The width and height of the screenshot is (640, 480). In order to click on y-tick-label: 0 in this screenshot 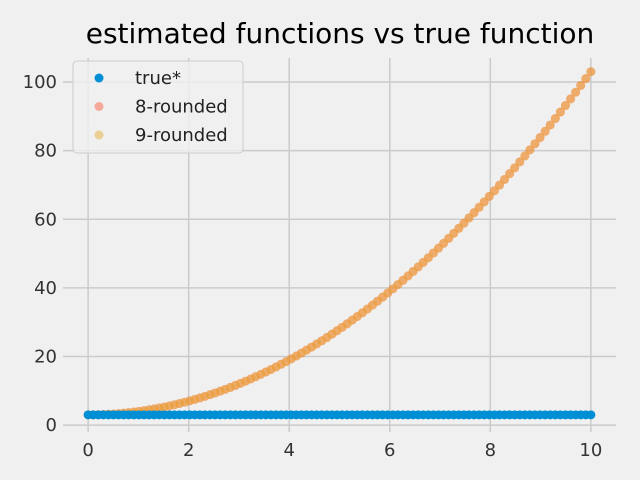, I will do `click(51, 425)`.